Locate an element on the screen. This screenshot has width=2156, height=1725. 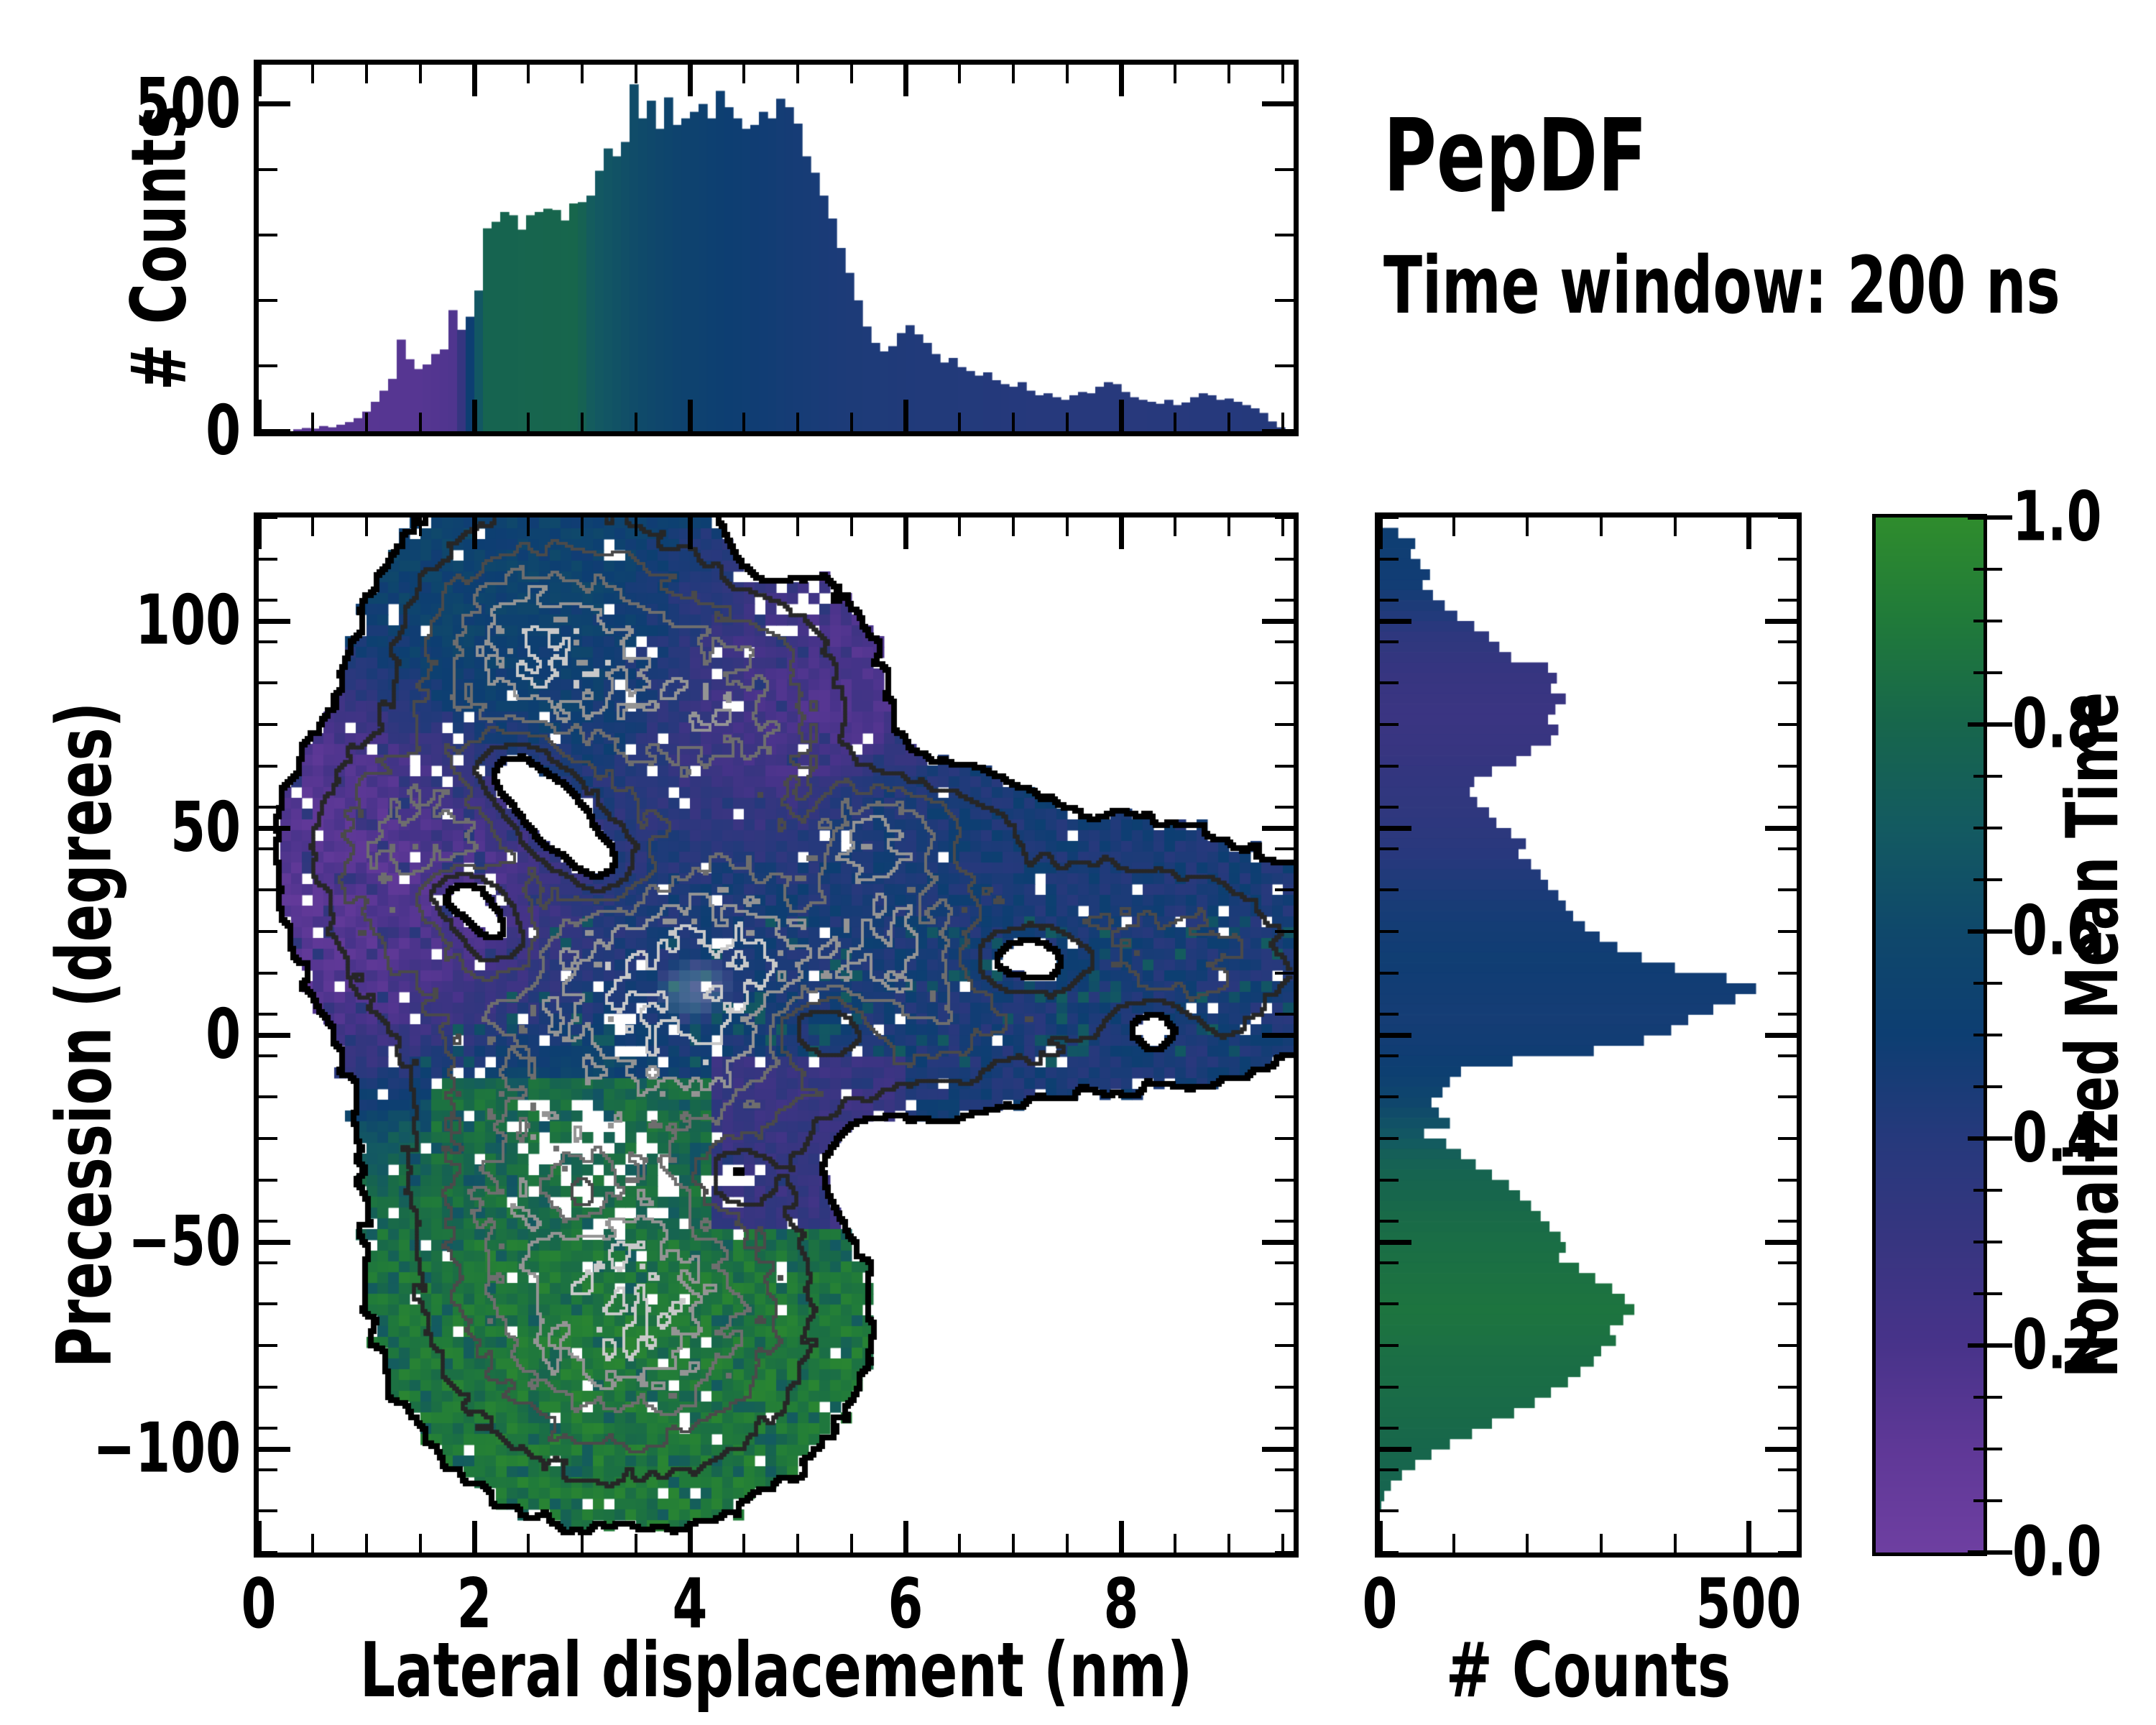
colorbar-canvas is located at coordinates (1930, 1035).